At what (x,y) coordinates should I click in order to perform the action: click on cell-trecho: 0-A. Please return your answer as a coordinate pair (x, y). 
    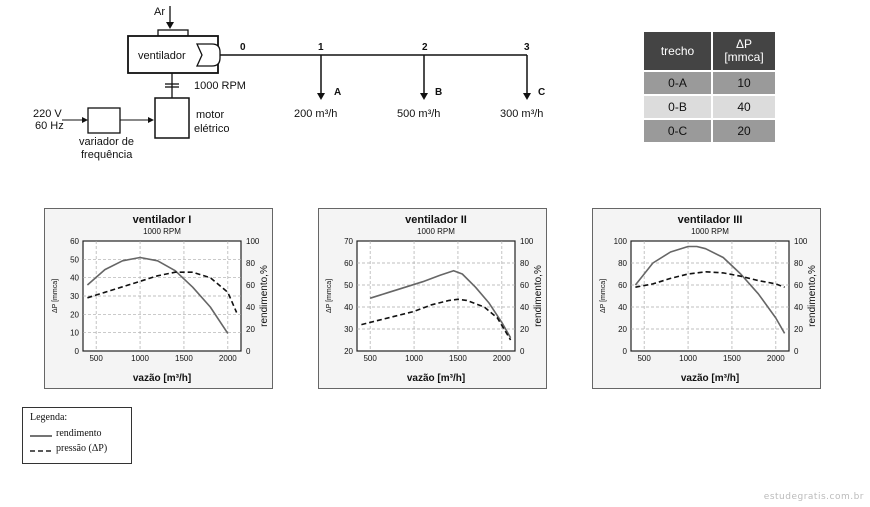
    Looking at the image, I should click on (677, 83).